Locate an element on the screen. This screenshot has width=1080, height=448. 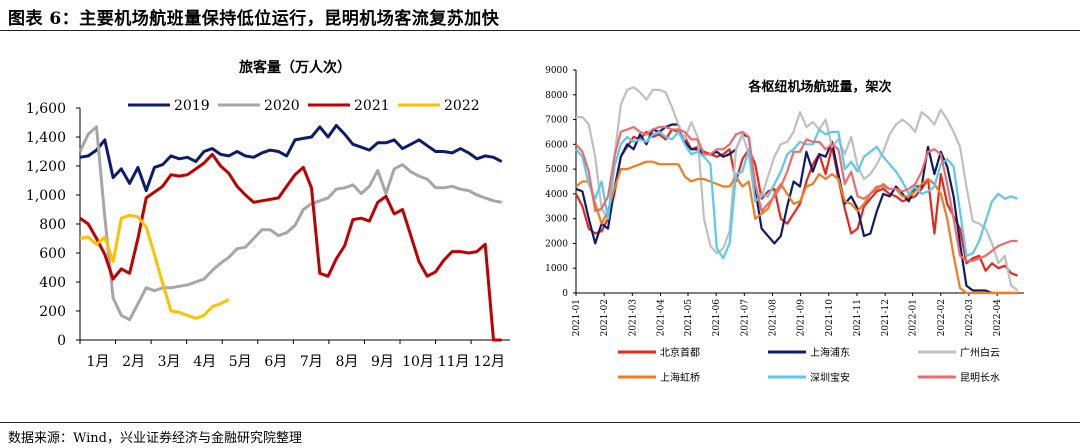
x-tick-label: 9月 is located at coordinates (382, 362).